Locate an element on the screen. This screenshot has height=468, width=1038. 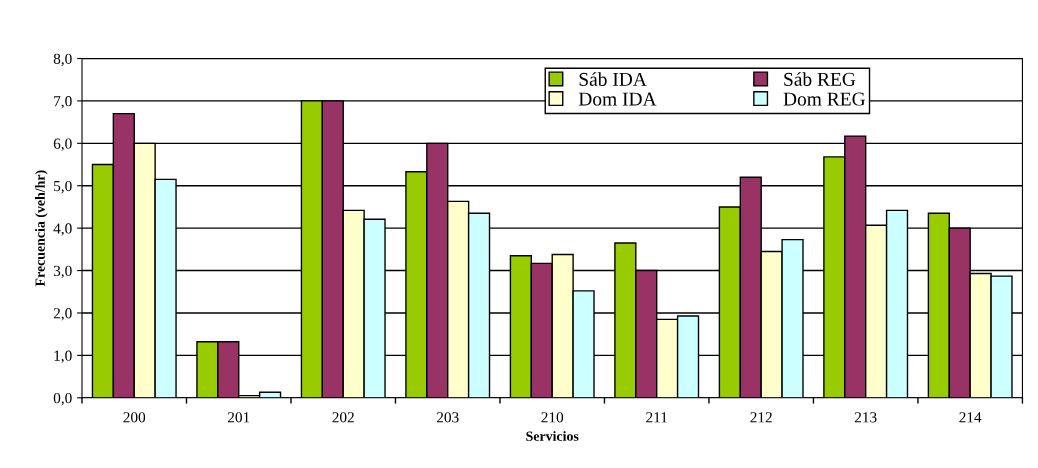
y-axis-title: Frecuencia (veh/hr) is located at coordinates (41, 228).